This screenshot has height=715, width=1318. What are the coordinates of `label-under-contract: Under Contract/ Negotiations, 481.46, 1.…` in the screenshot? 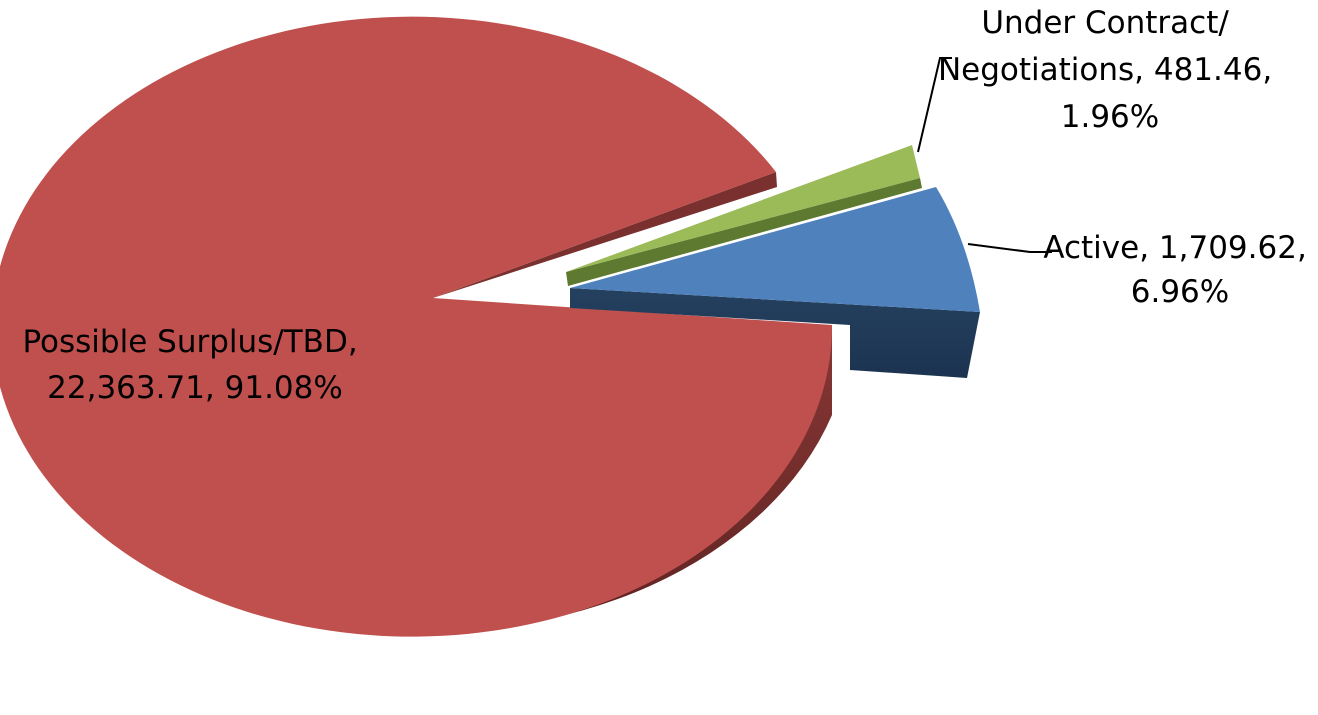 It's located at (1110, 70).